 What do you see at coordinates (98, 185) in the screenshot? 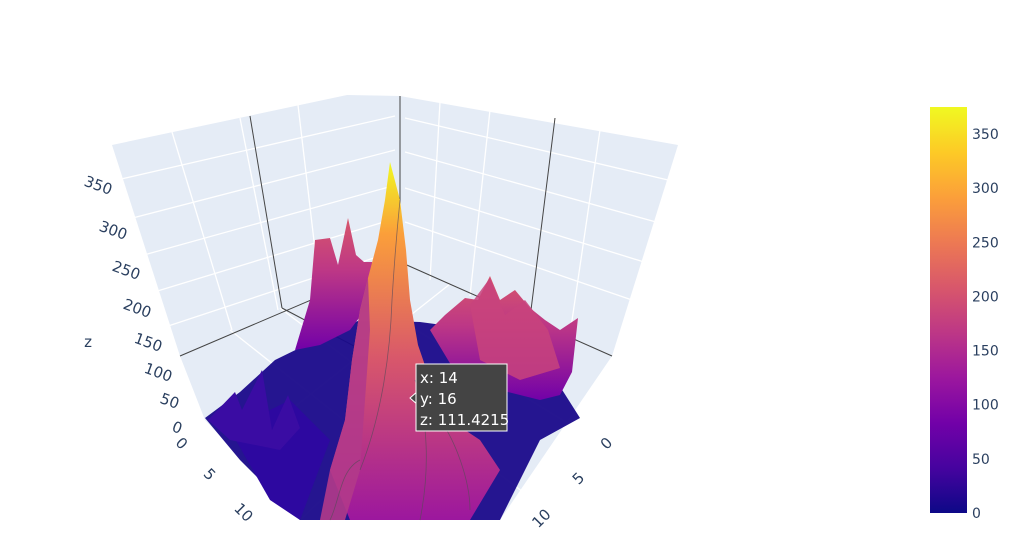
I see `z-tick-7: 350` at bounding box center [98, 185].